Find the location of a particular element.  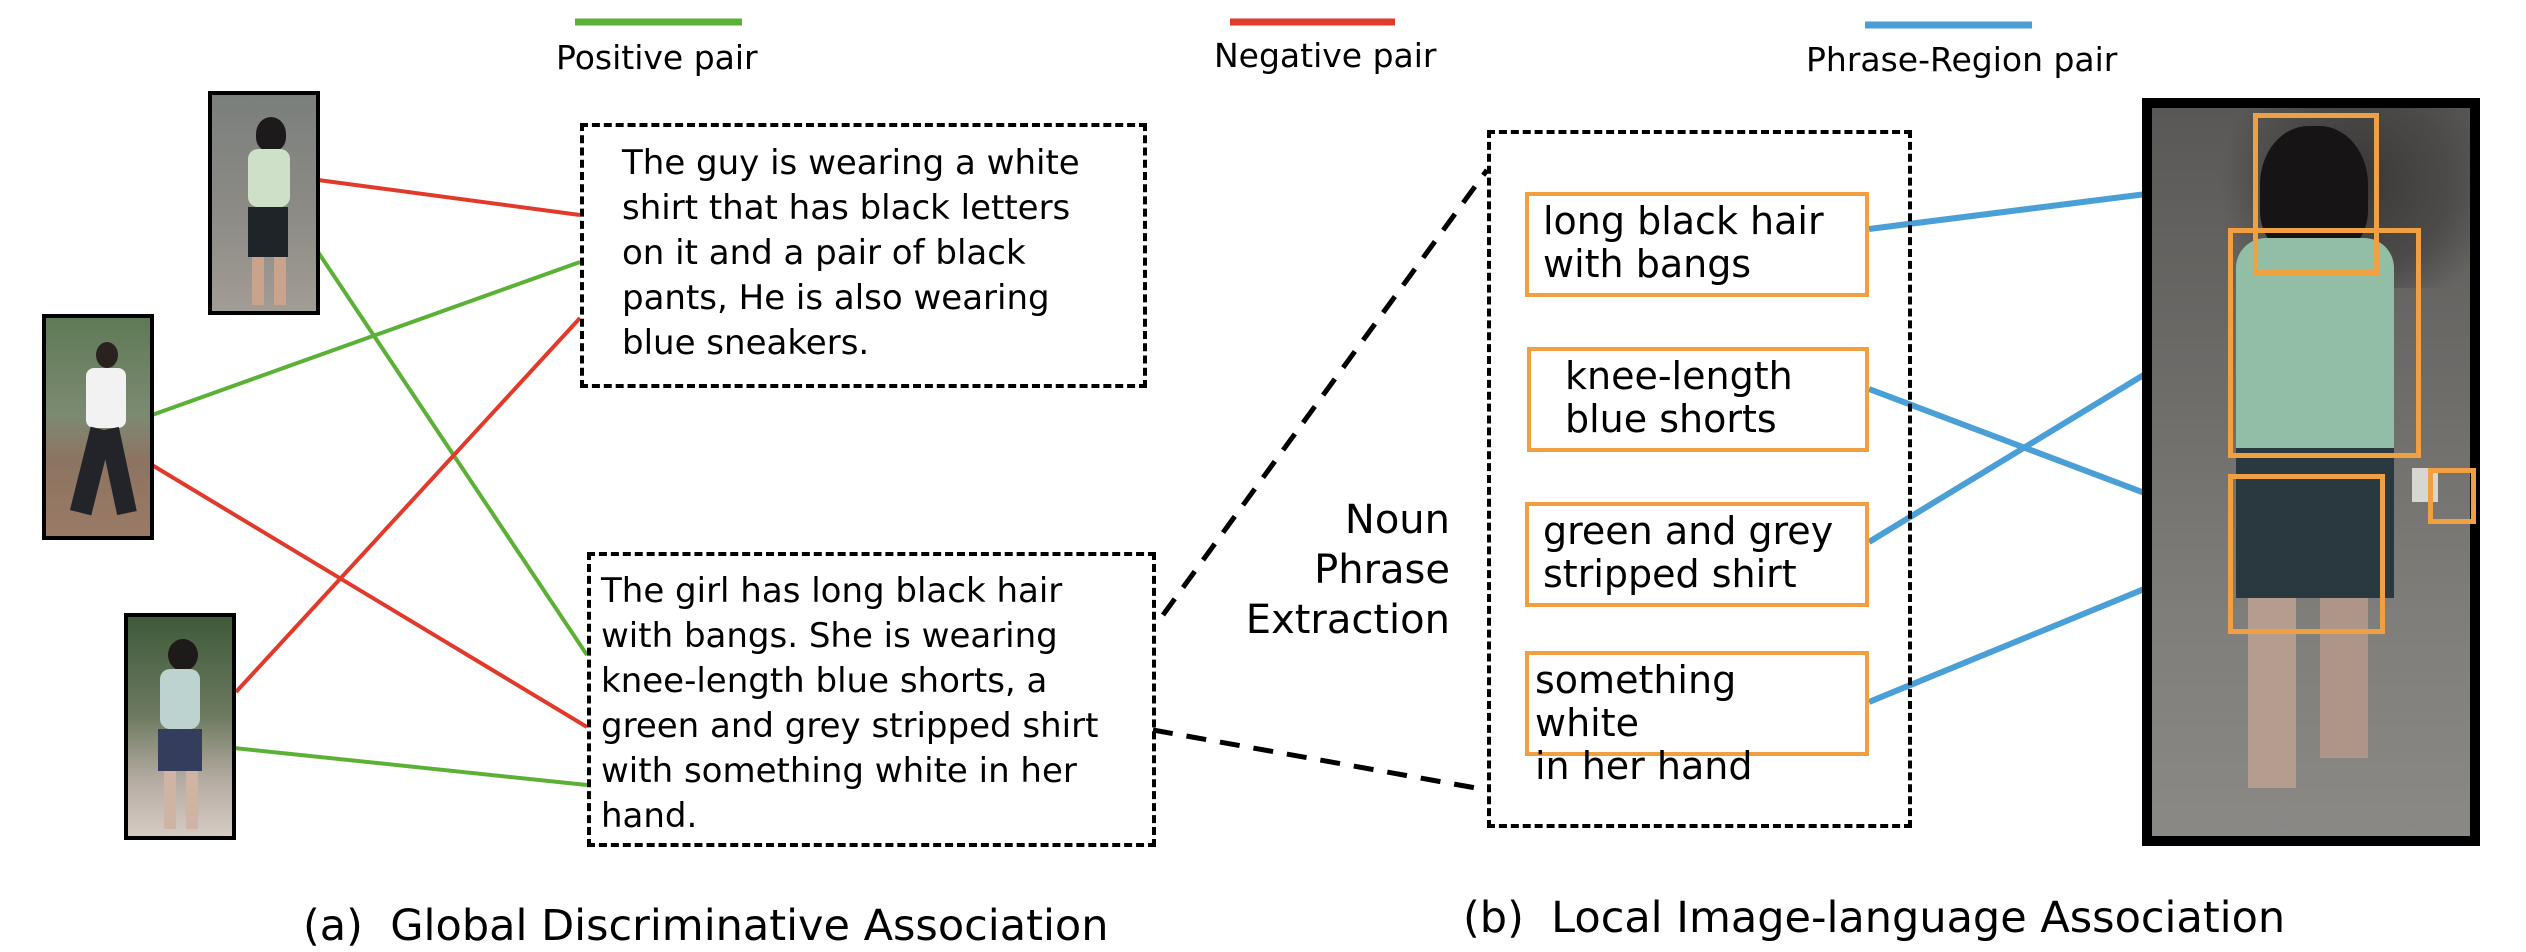

phrase-list-box is located at coordinates (1699, 479).